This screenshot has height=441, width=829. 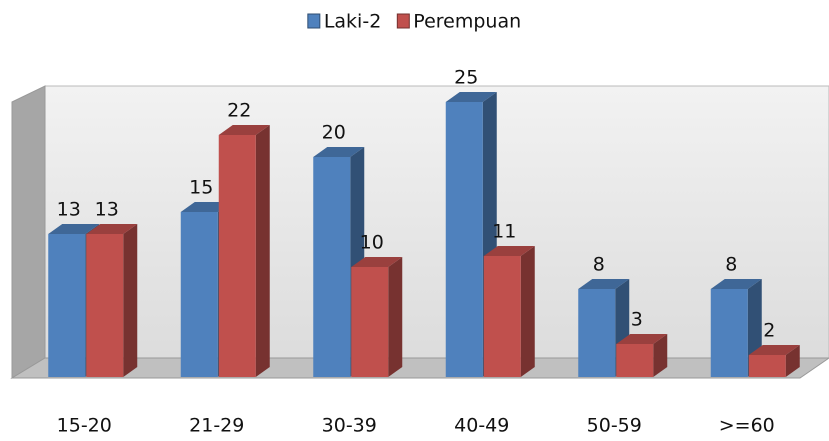 I want to click on x-tick-label: 15-20, so click(x=84, y=426).